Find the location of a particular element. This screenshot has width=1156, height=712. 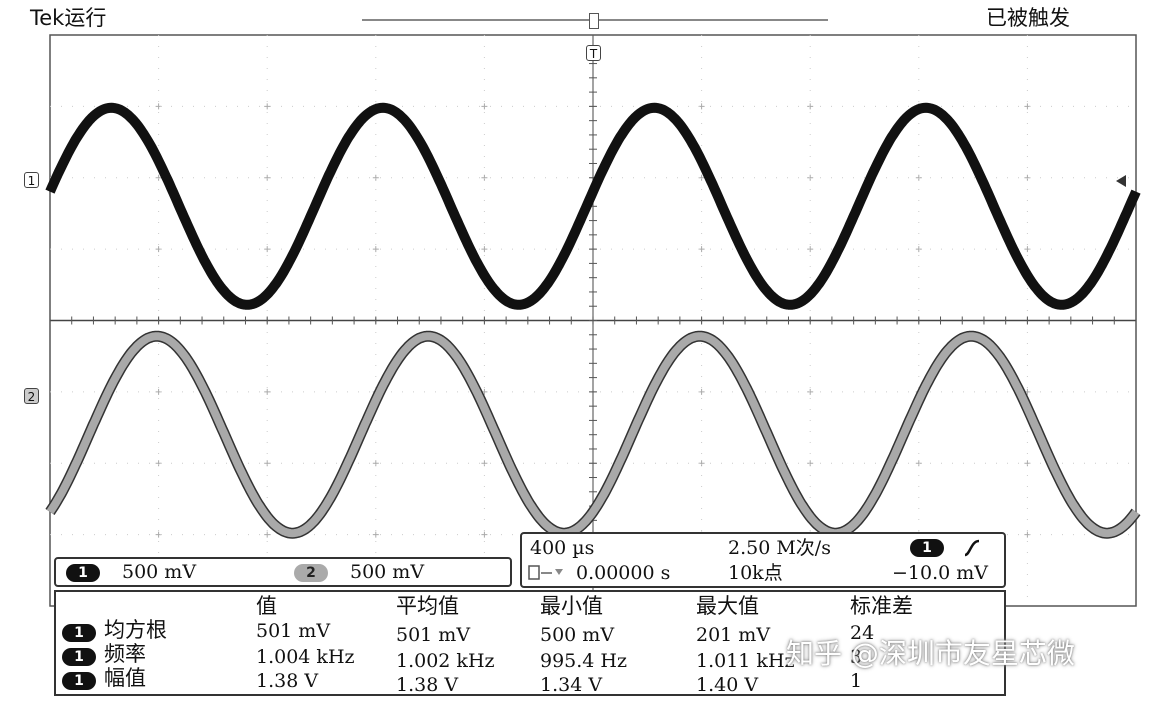

measure-cell: 500 mV is located at coordinates (577, 635).